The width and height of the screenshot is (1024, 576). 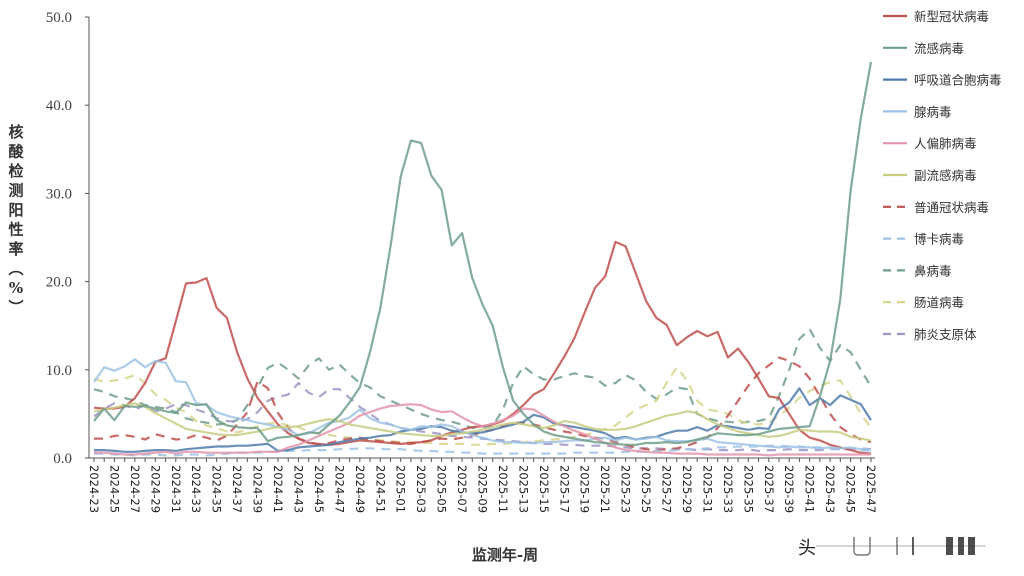 What do you see at coordinates (646, 489) in the screenshot?
I see `x-tick-label: 2025-25` at bounding box center [646, 489].